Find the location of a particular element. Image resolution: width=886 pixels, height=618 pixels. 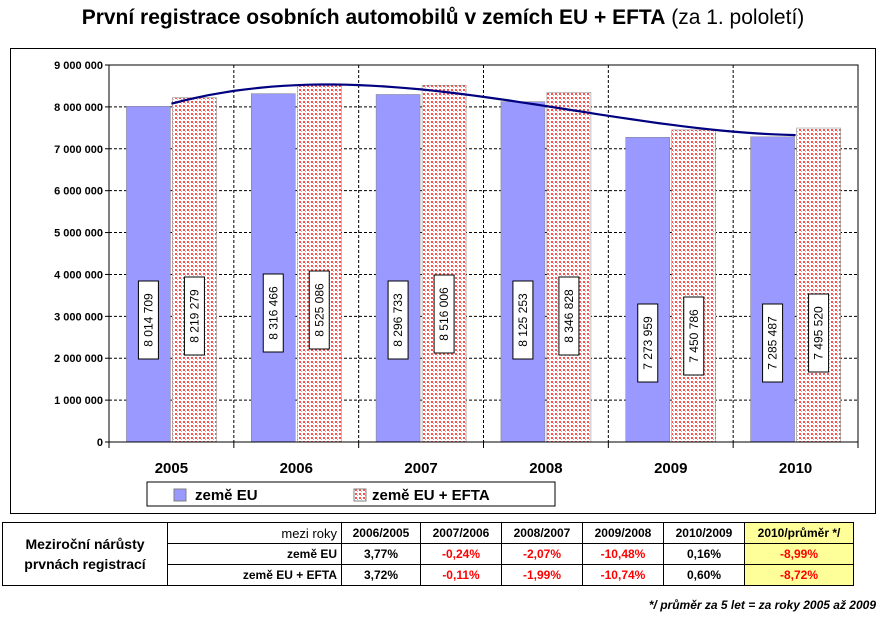

col-header: 2010/průměr */ is located at coordinates (799, 533).